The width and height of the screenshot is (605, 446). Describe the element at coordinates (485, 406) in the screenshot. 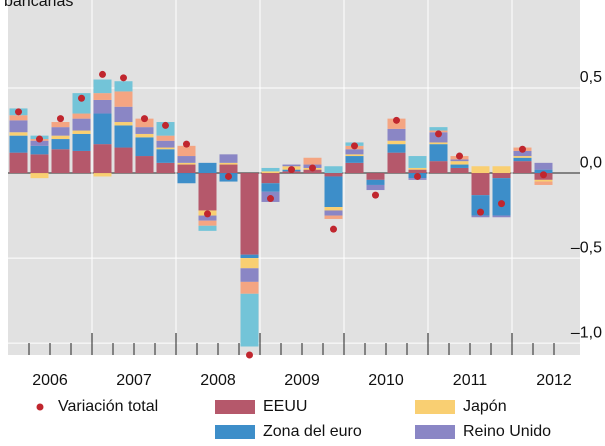

I see `legend-label: Japón` at that location.